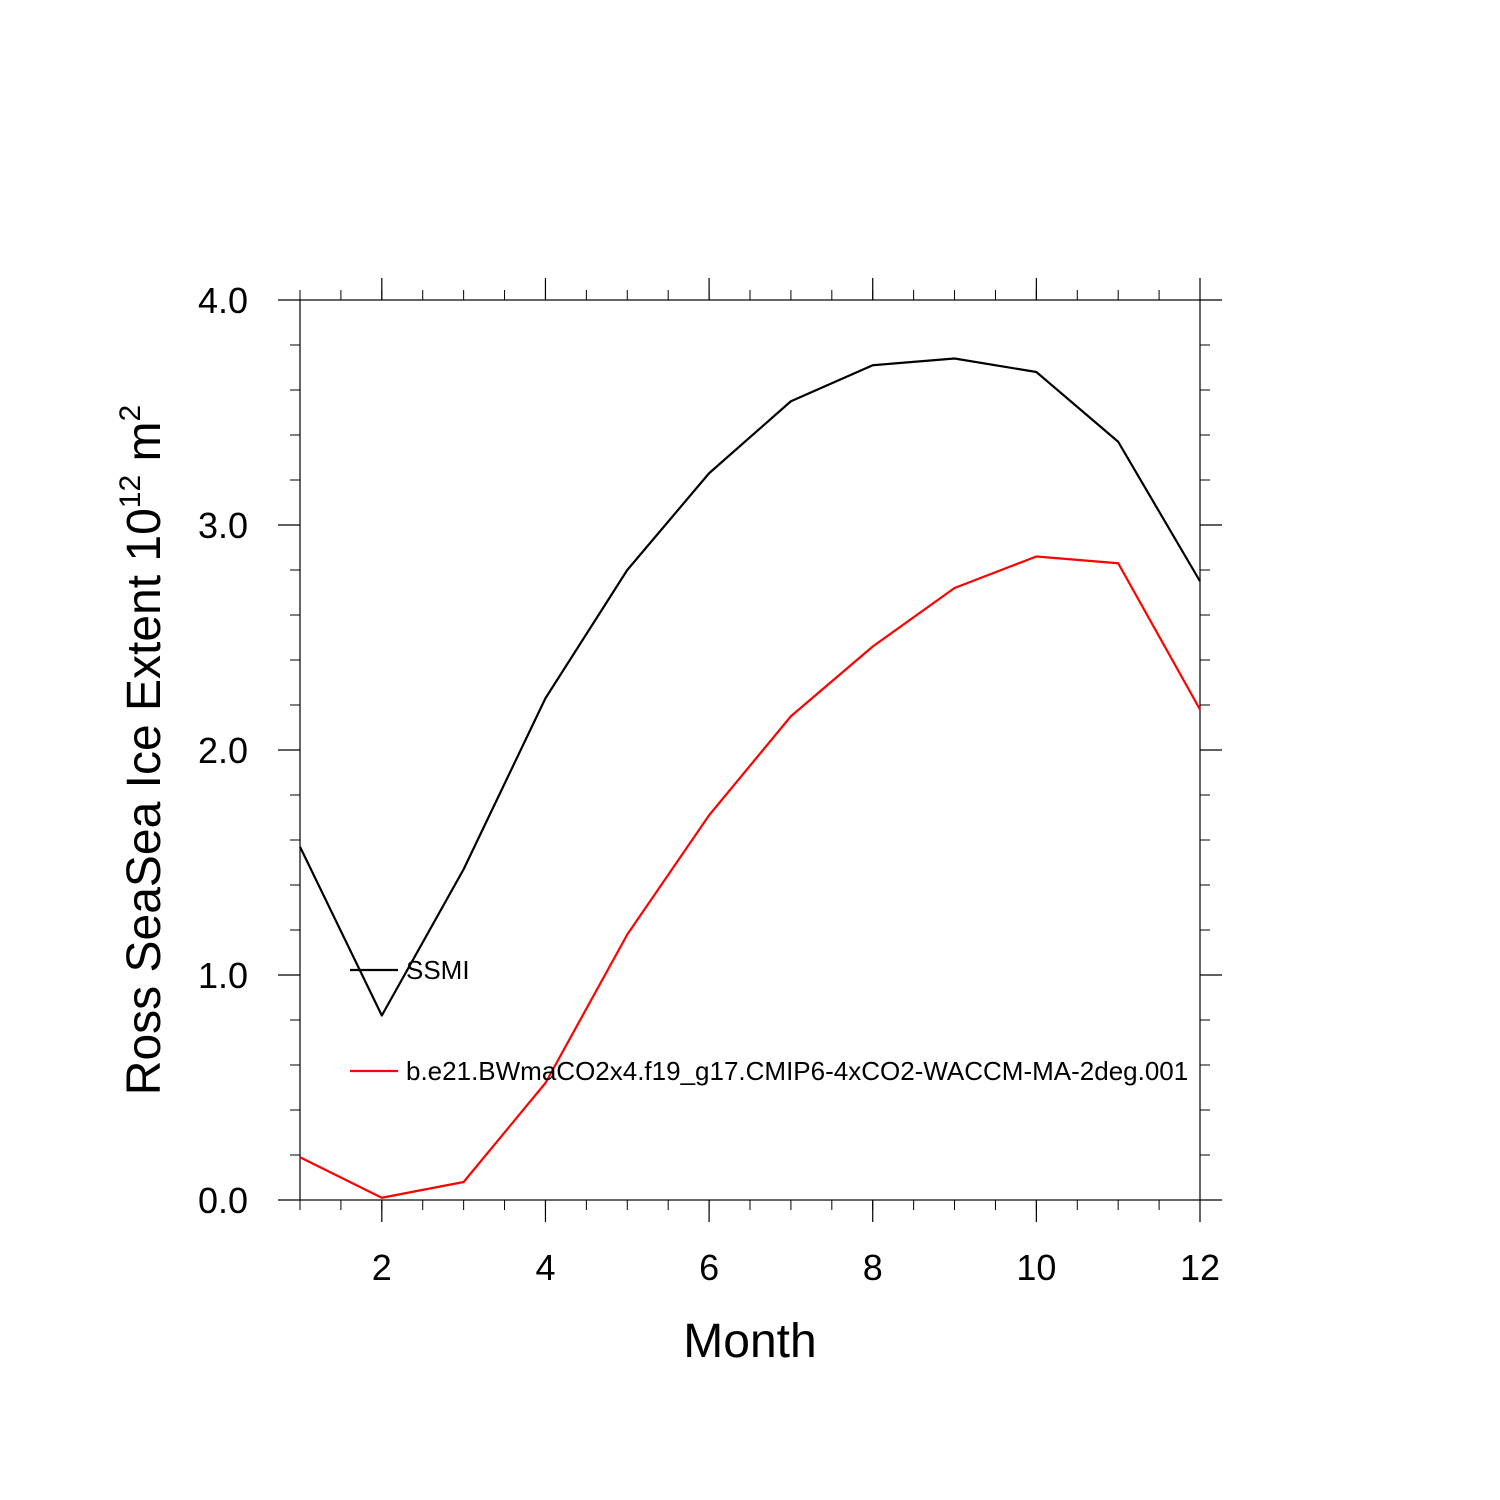 The height and width of the screenshot is (1500, 1500). Describe the element at coordinates (1200, 1267) in the screenshot. I see `x-tick-label: 12` at that location.